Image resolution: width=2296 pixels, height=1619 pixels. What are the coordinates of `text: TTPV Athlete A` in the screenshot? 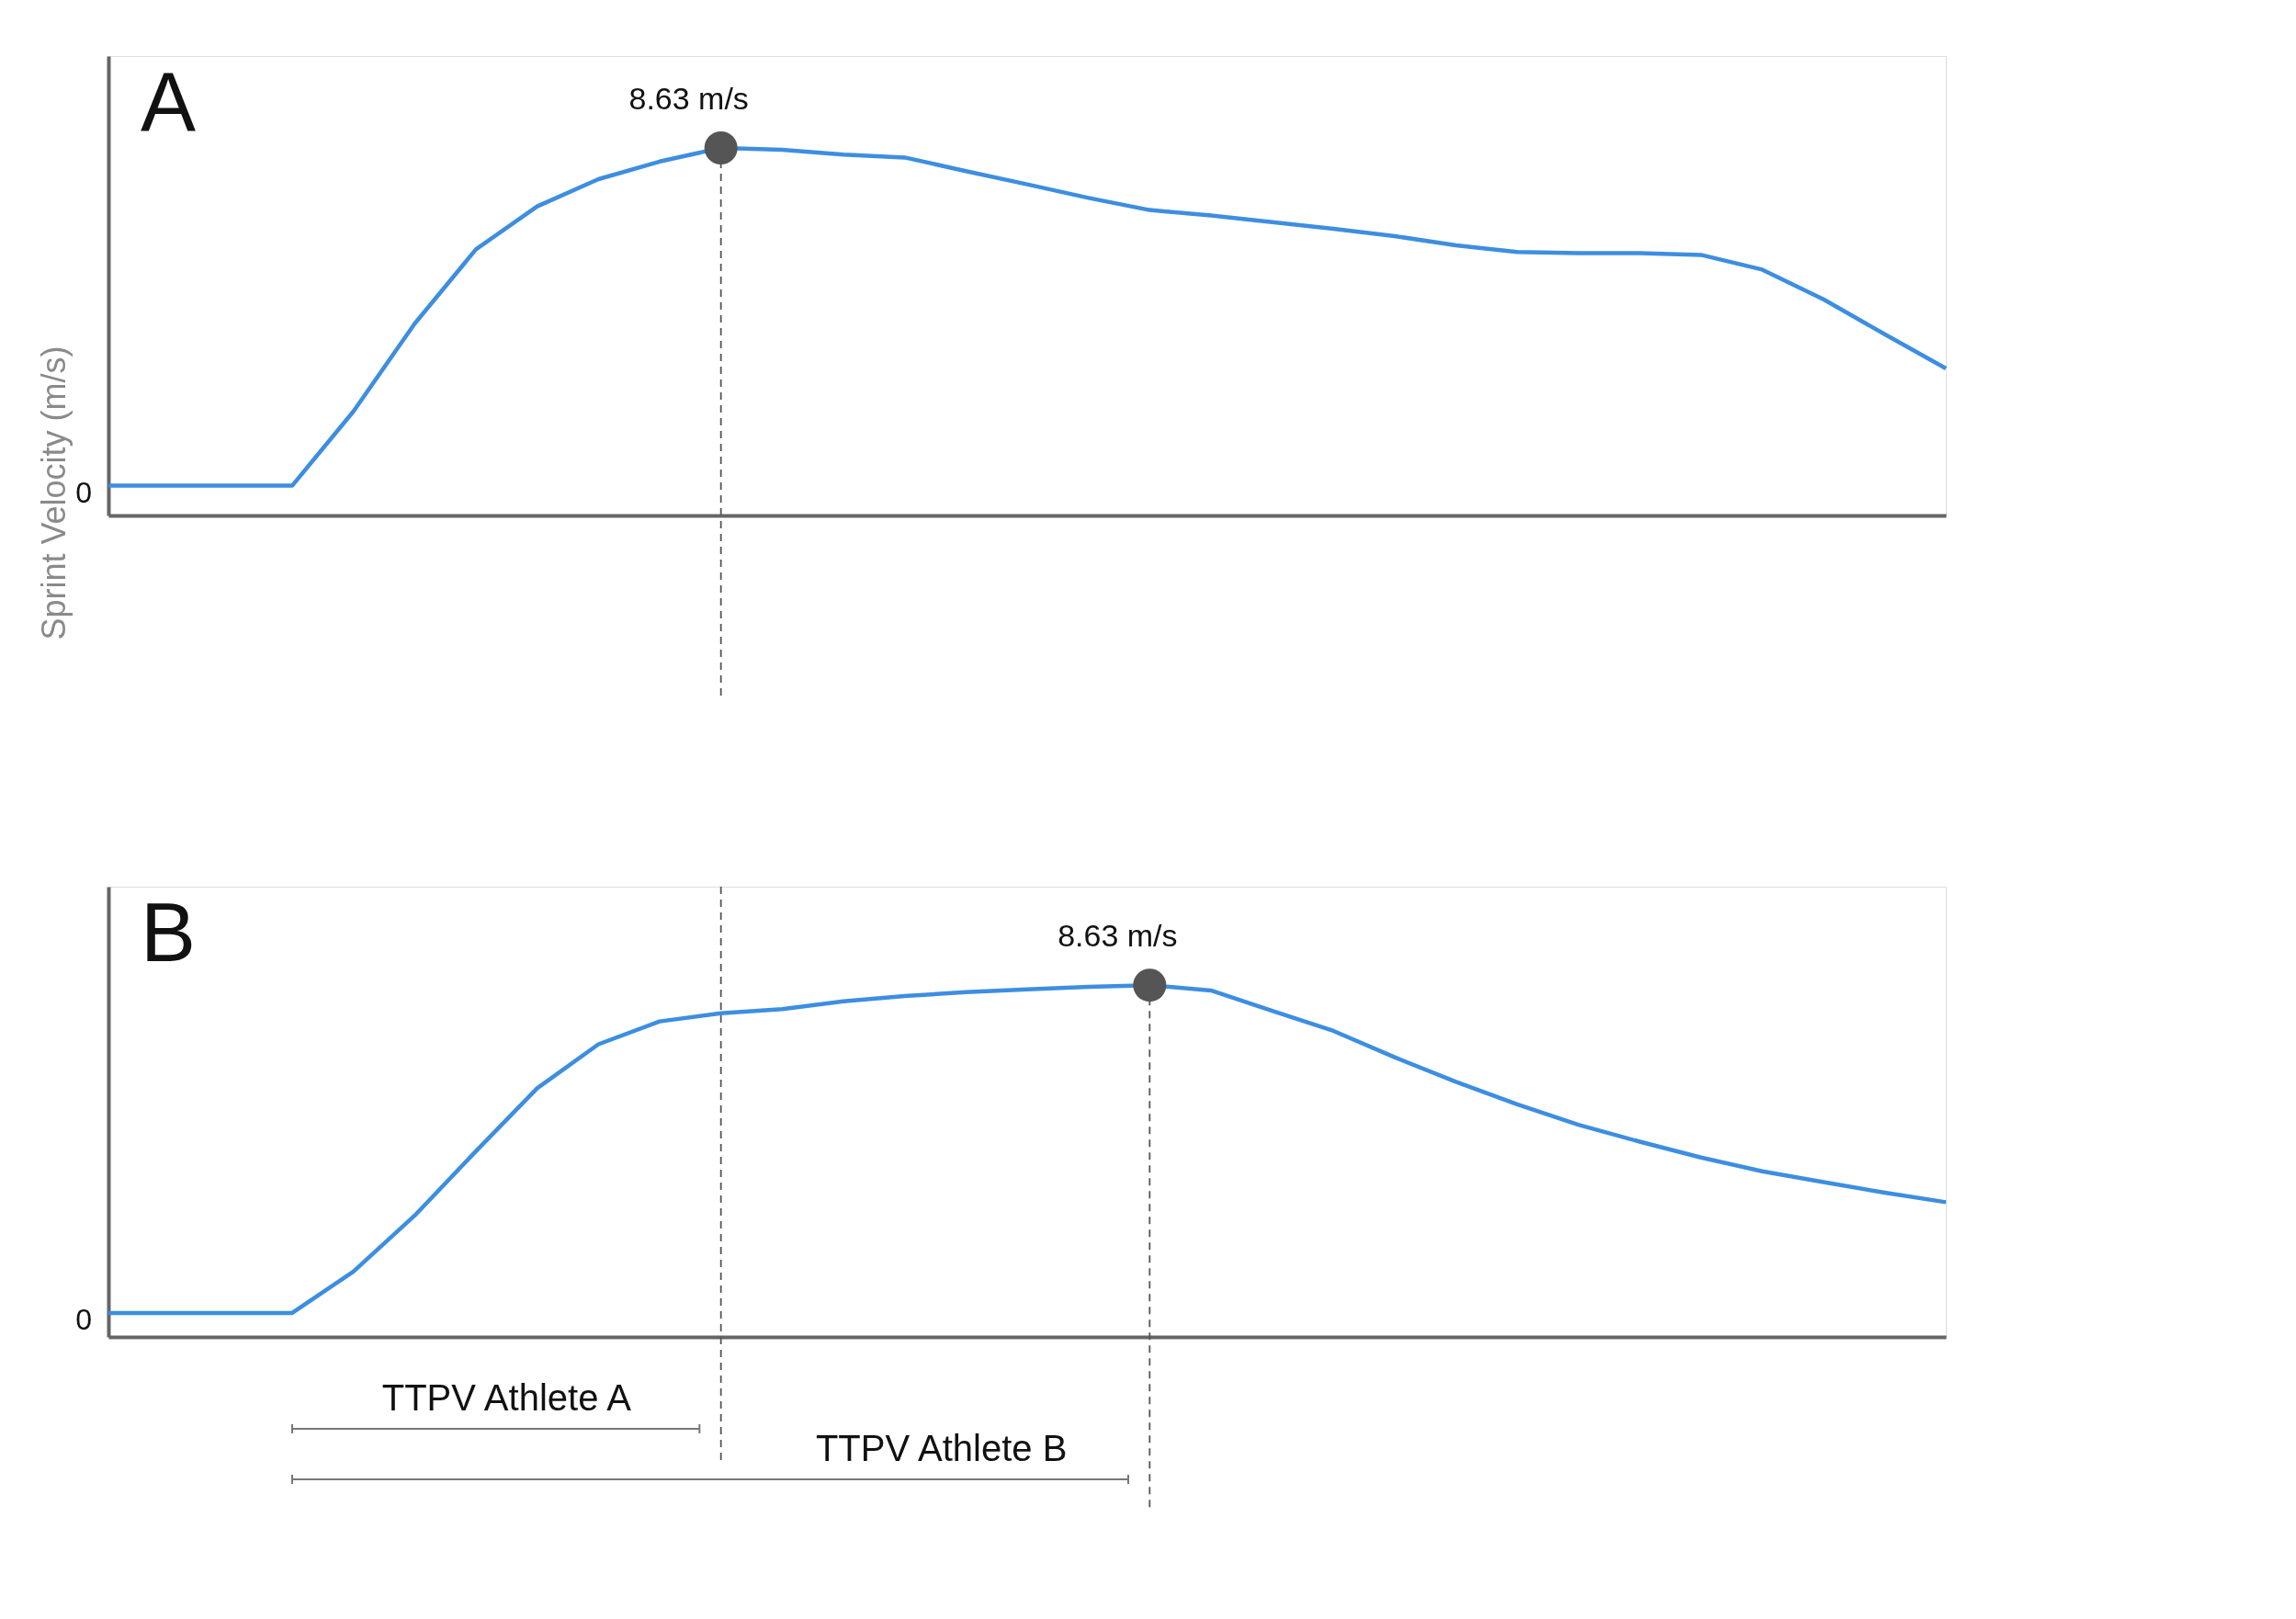 It's located at (506, 1397).